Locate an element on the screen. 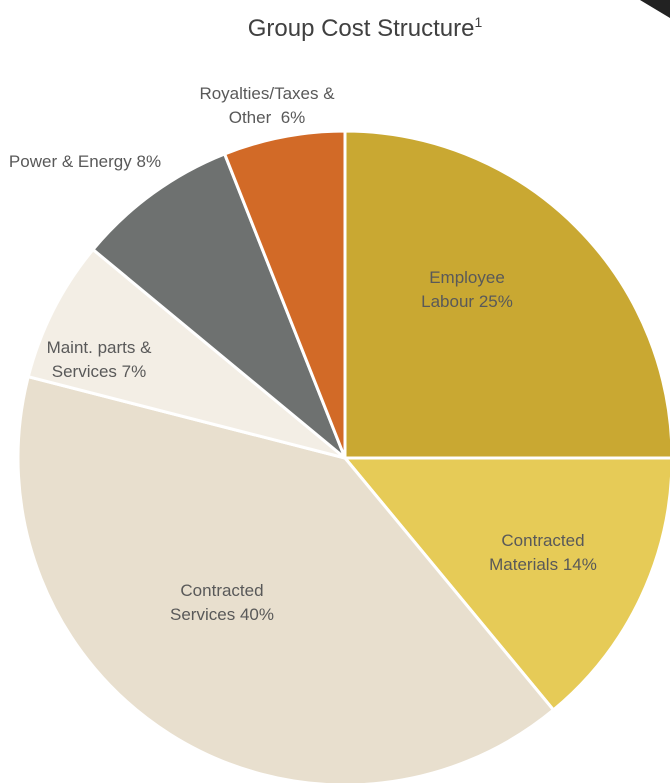 The image size is (670, 783). category-name: Power & Energy is located at coordinates (70, 161).